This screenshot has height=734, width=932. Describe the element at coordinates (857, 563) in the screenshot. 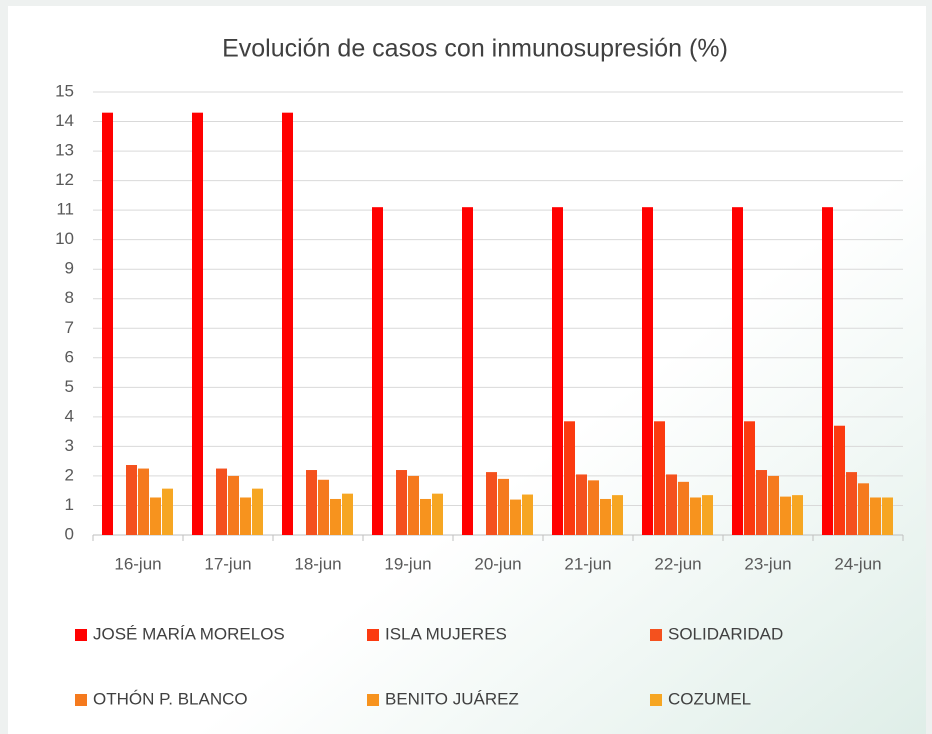

I see `x-tick-label: 24-jun` at that location.